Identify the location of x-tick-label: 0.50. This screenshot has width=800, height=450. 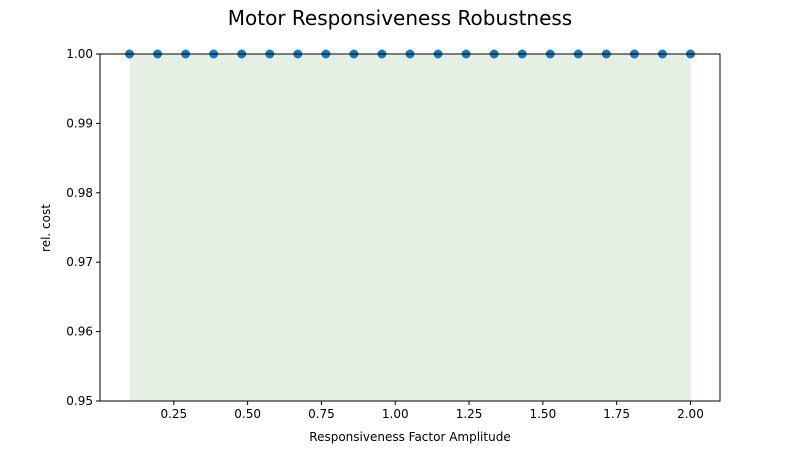
(247, 414).